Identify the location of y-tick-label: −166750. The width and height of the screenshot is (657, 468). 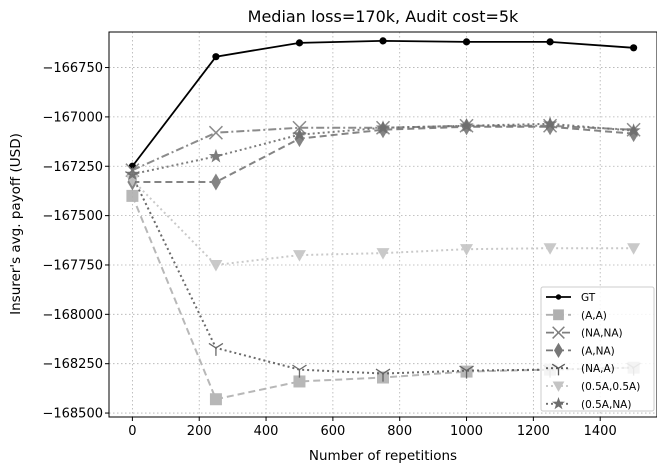
(72, 68).